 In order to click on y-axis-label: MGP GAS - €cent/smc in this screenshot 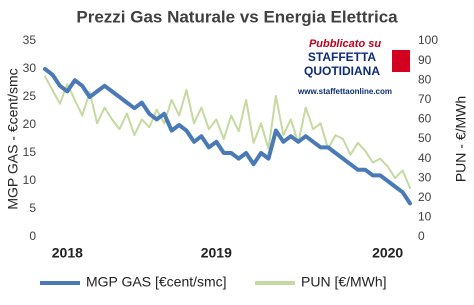, I will do `click(13, 138)`.